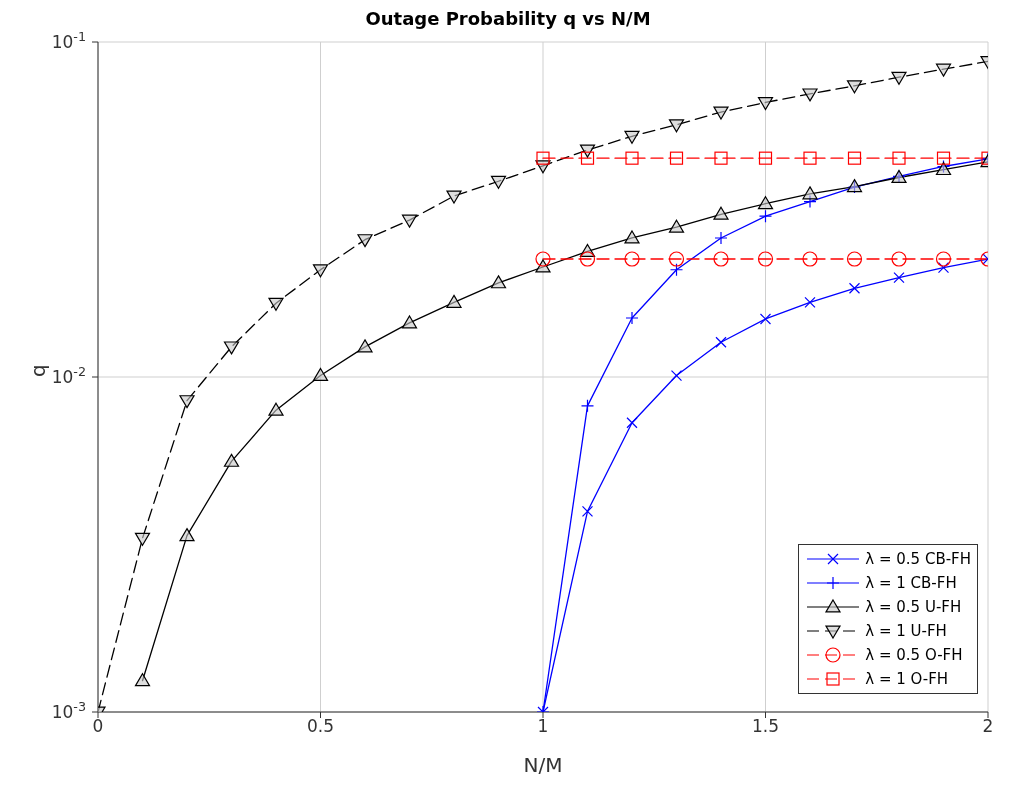  Describe the element at coordinates (913, 607) in the screenshot. I see `legend-label: λ = 0.5 U-FH` at that location.